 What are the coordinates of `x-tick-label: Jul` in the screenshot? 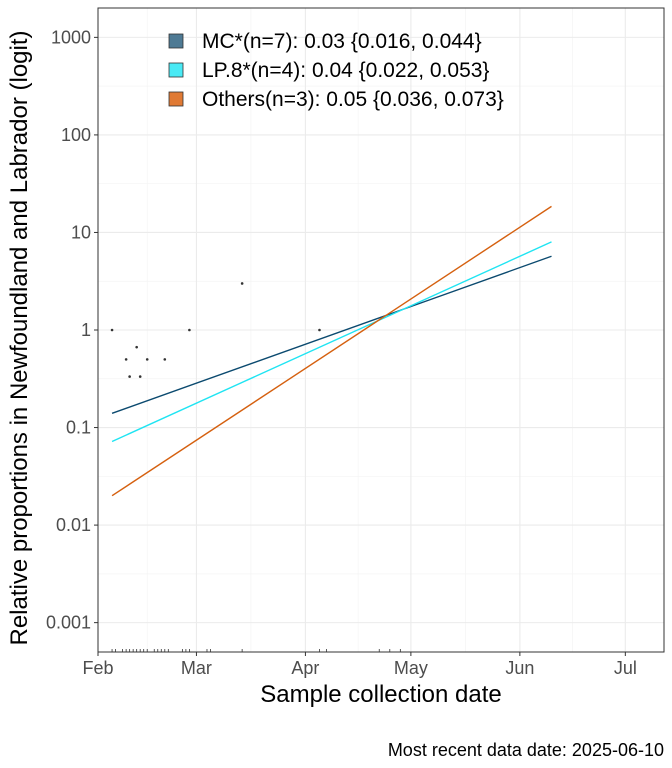 It's located at (625, 668).